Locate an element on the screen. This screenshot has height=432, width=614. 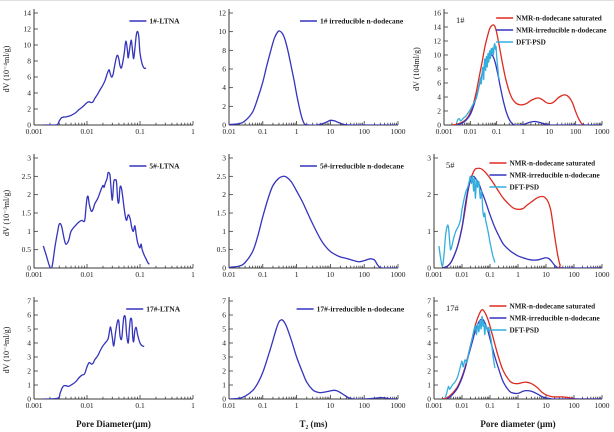
sample-label: 1# is located at coordinates (460, 20).